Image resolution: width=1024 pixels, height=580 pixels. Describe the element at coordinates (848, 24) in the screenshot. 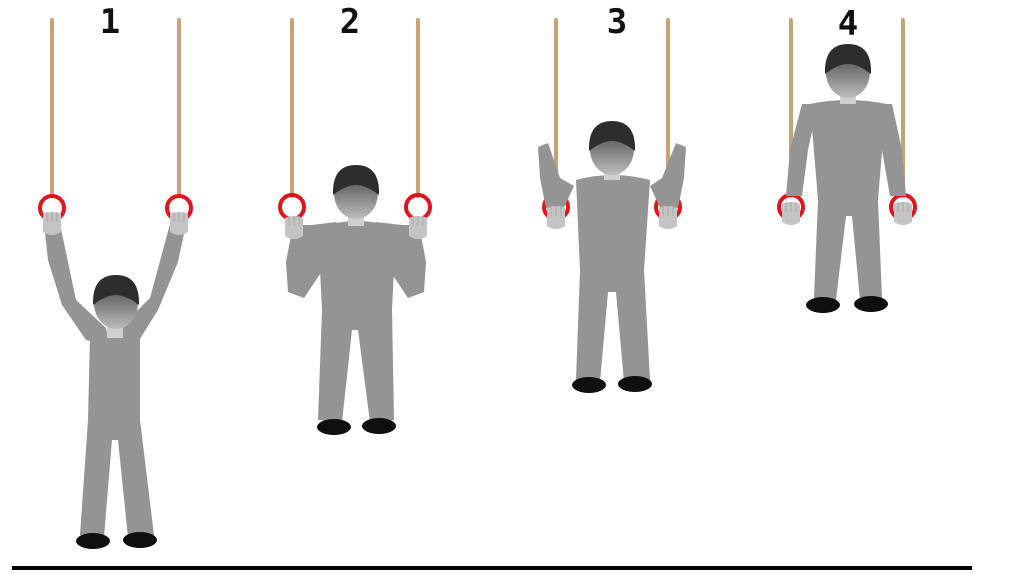

I see `step-number-4: 4` at that location.